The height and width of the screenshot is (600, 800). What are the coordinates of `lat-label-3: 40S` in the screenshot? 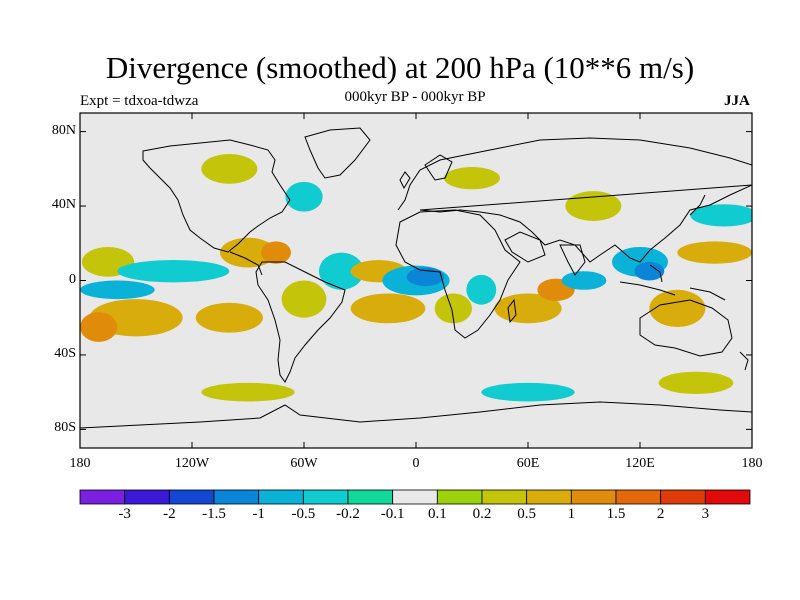 It's located at (65, 353).